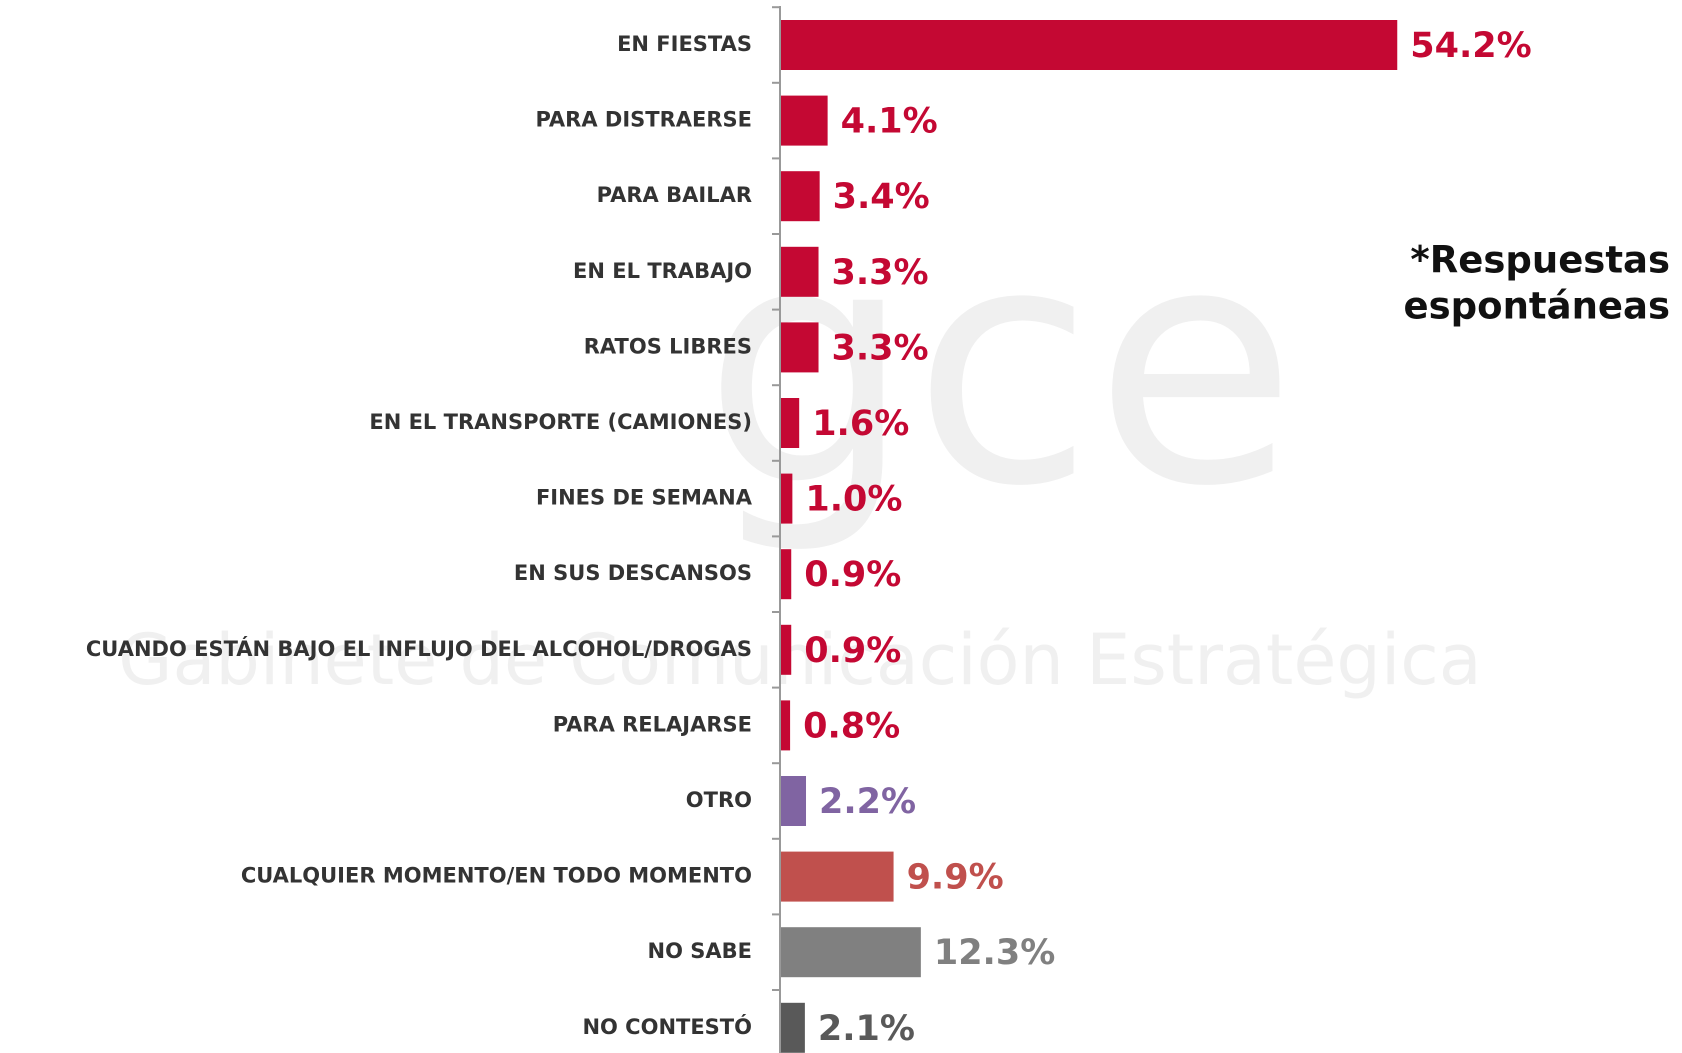  What do you see at coordinates (643, 120) in the screenshot?
I see `category-label: PARA DISTRAERSE` at bounding box center [643, 120].